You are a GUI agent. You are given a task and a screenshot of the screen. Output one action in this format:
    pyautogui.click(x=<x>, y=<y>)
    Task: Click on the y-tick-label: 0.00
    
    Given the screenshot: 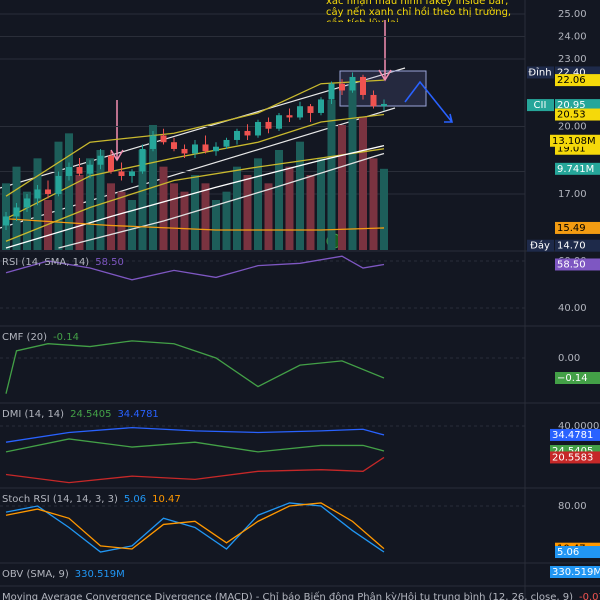 What is the action you would take?
    pyautogui.click(x=569, y=358)
    